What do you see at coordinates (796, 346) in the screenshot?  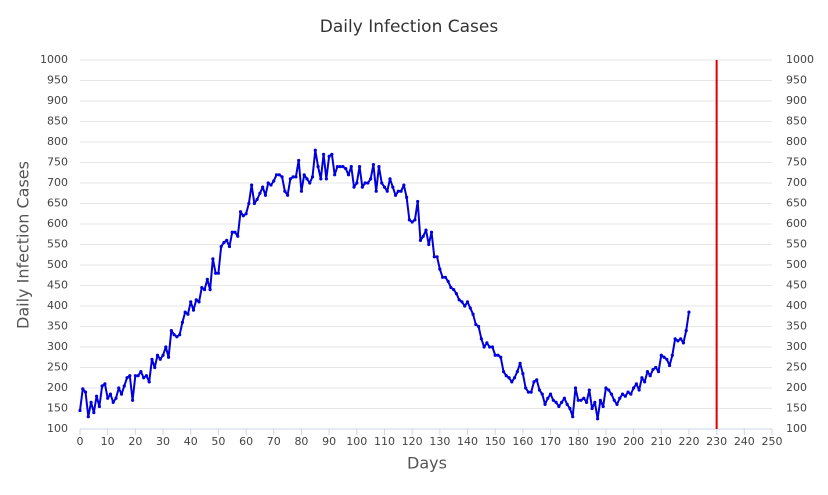 I see `y2-tick-label: 300` at bounding box center [796, 346].